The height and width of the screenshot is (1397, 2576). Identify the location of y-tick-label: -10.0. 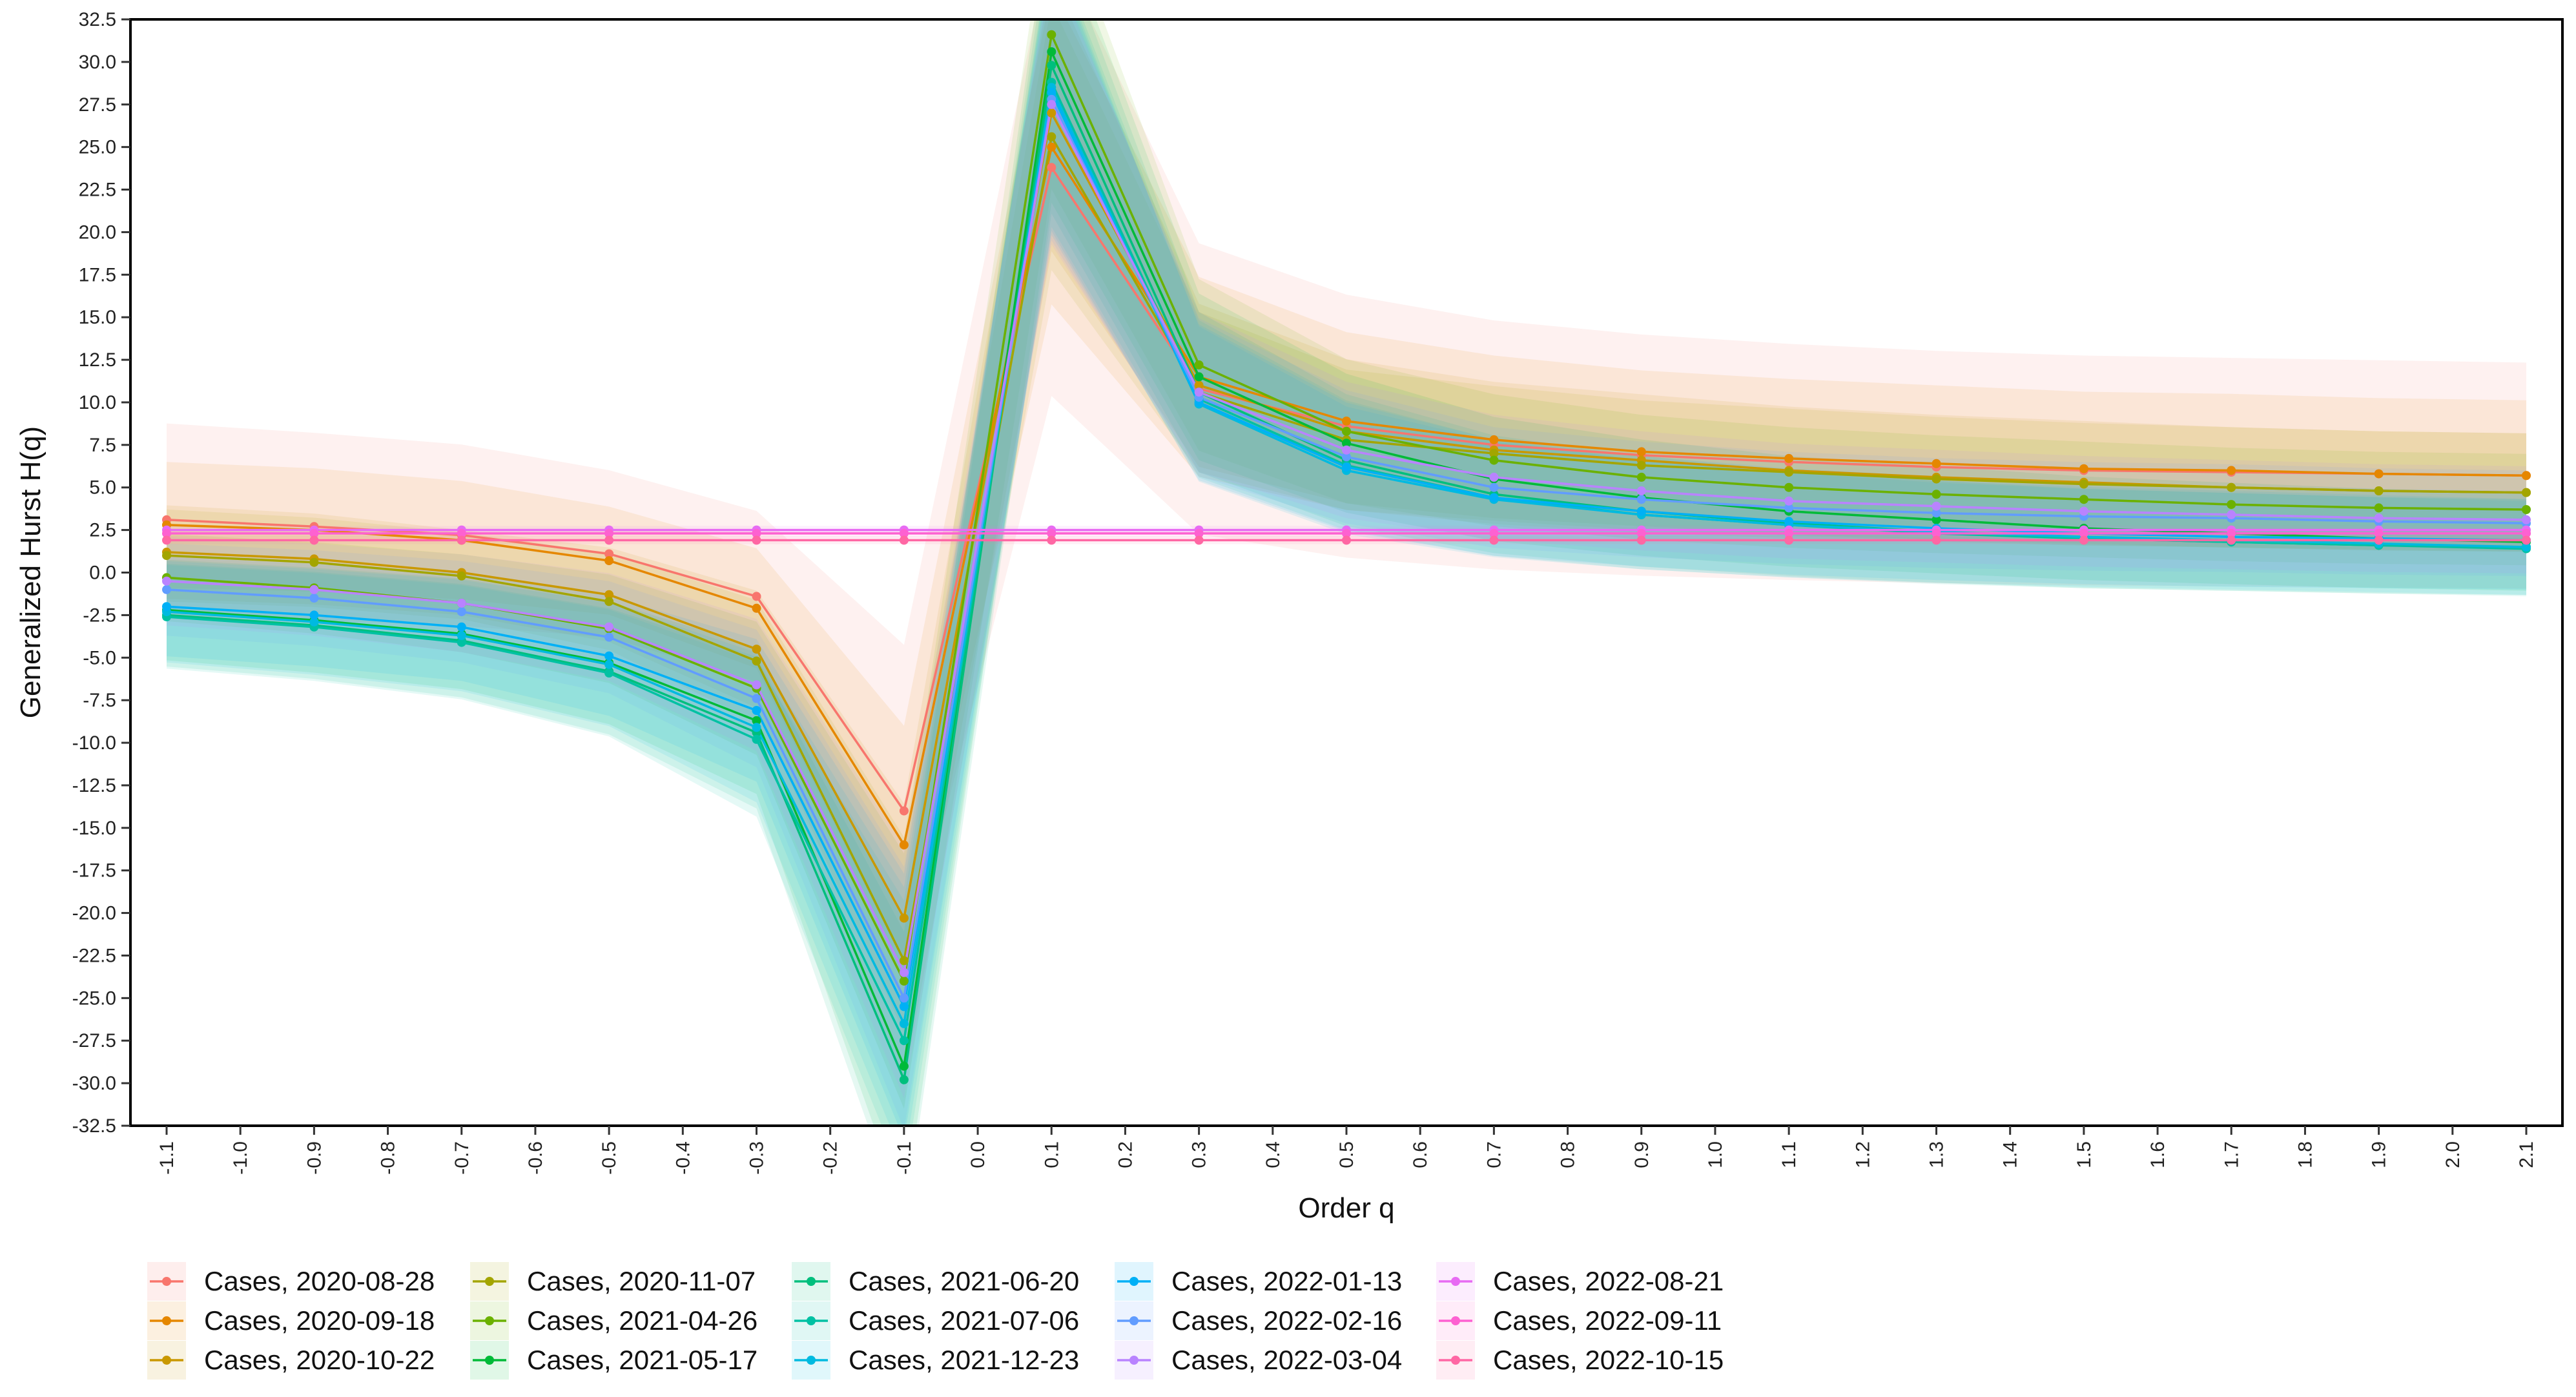
(94, 743).